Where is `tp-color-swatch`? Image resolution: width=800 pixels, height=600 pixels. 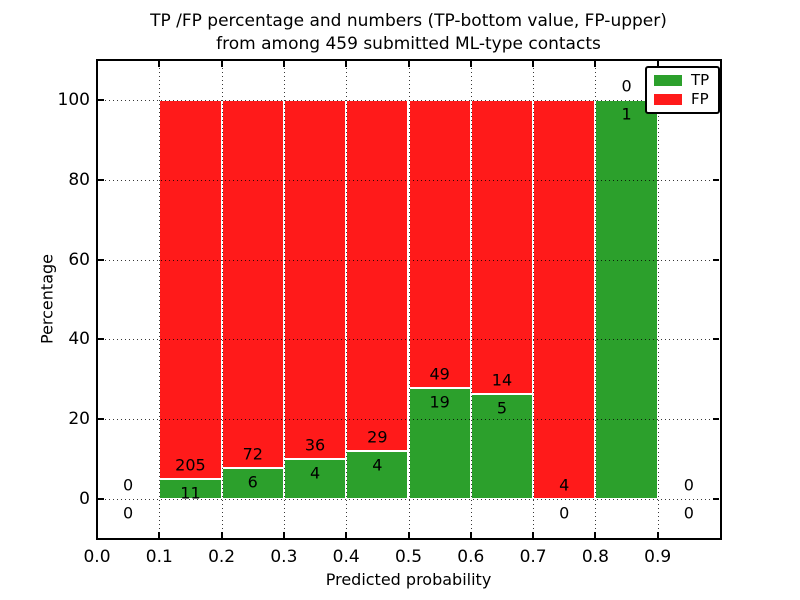
tp-color-swatch is located at coordinates (668, 80).